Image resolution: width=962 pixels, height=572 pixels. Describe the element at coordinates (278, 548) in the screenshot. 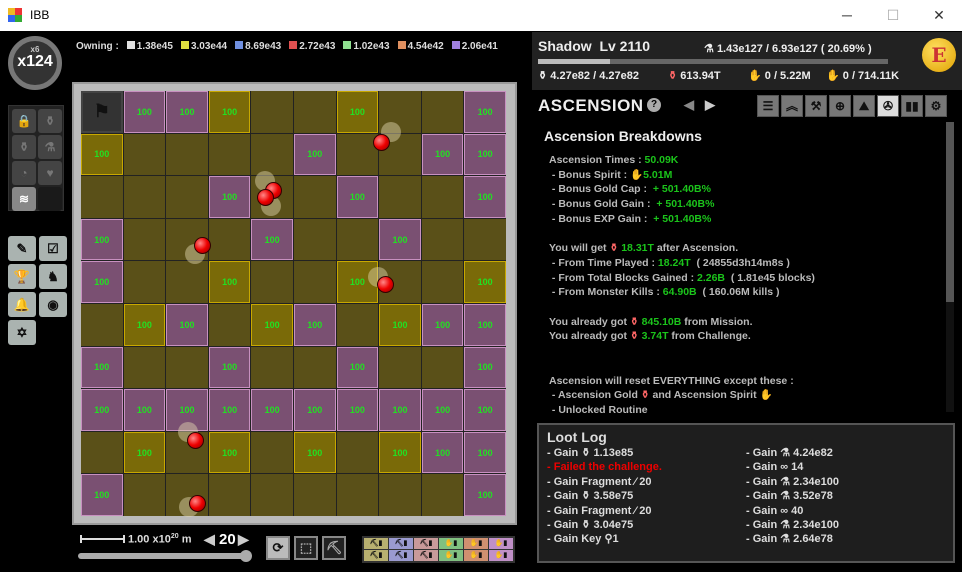

I see `refresh-button: ⟳` at that location.